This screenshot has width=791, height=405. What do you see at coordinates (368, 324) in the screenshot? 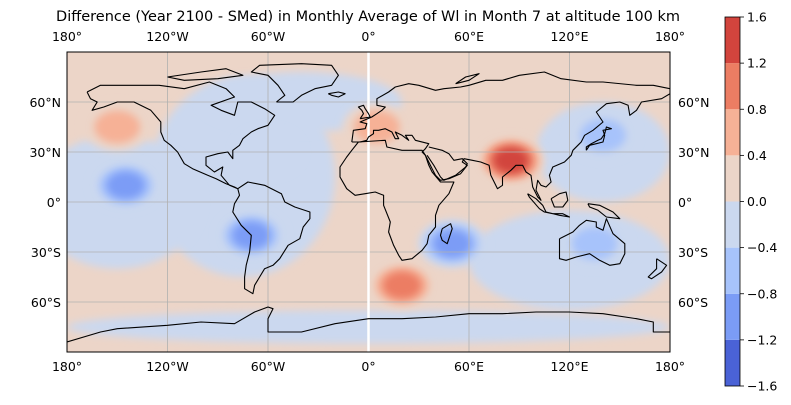
I see `coastline-antarctica` at bounding box center [368, 324].